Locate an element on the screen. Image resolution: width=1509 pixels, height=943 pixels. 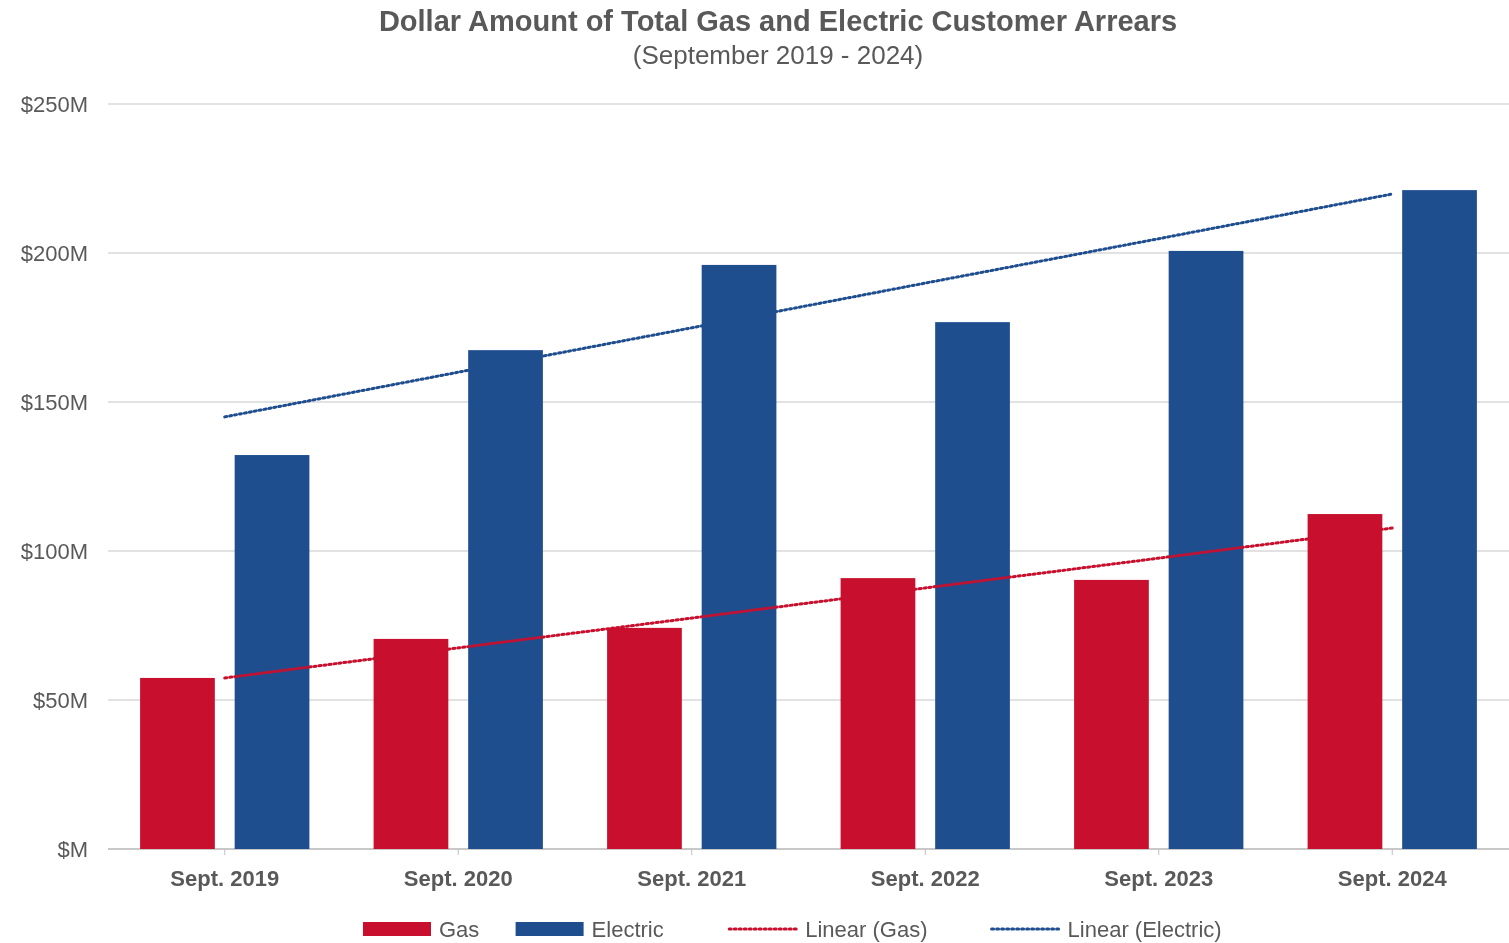
y-tick-label: $200M is located at coordinates (54, 253).